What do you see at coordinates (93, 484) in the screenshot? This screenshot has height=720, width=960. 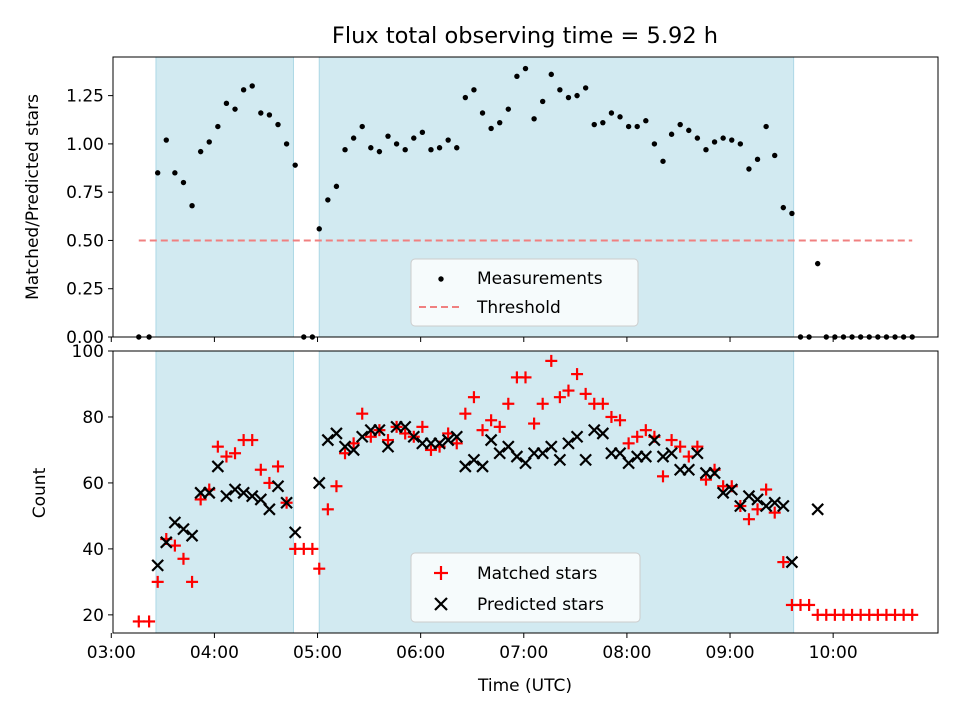 I see `bottom-ytick-label: 60` at bounding box center [93, 484].